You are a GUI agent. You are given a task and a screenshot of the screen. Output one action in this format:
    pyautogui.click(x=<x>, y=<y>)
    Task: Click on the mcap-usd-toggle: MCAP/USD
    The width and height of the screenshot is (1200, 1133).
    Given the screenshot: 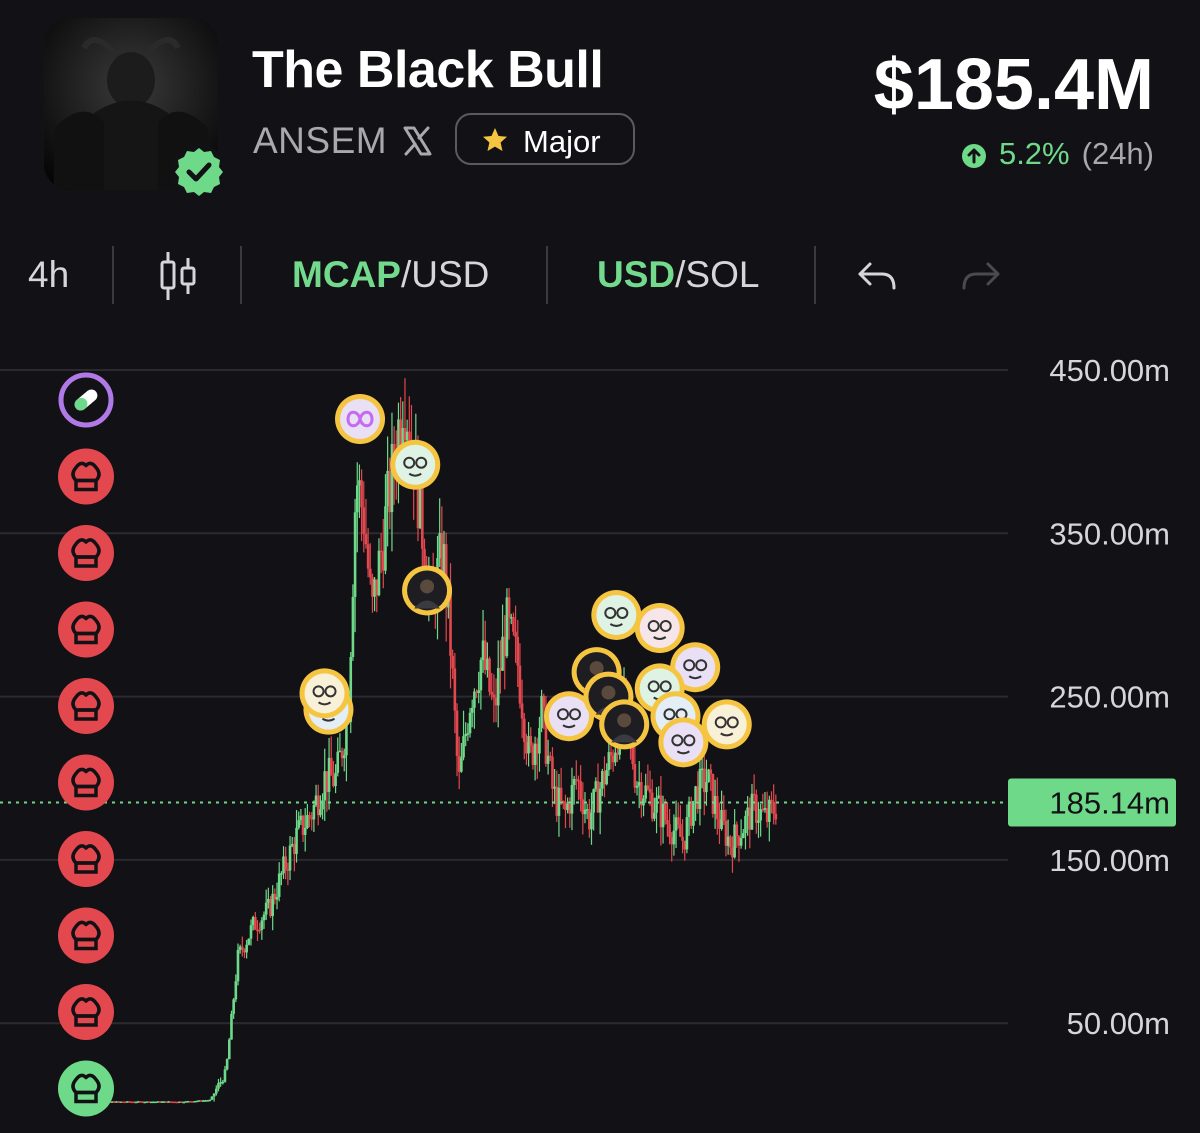 What is the action you would take?
    pyautogui.click(x=390, y=278)
    